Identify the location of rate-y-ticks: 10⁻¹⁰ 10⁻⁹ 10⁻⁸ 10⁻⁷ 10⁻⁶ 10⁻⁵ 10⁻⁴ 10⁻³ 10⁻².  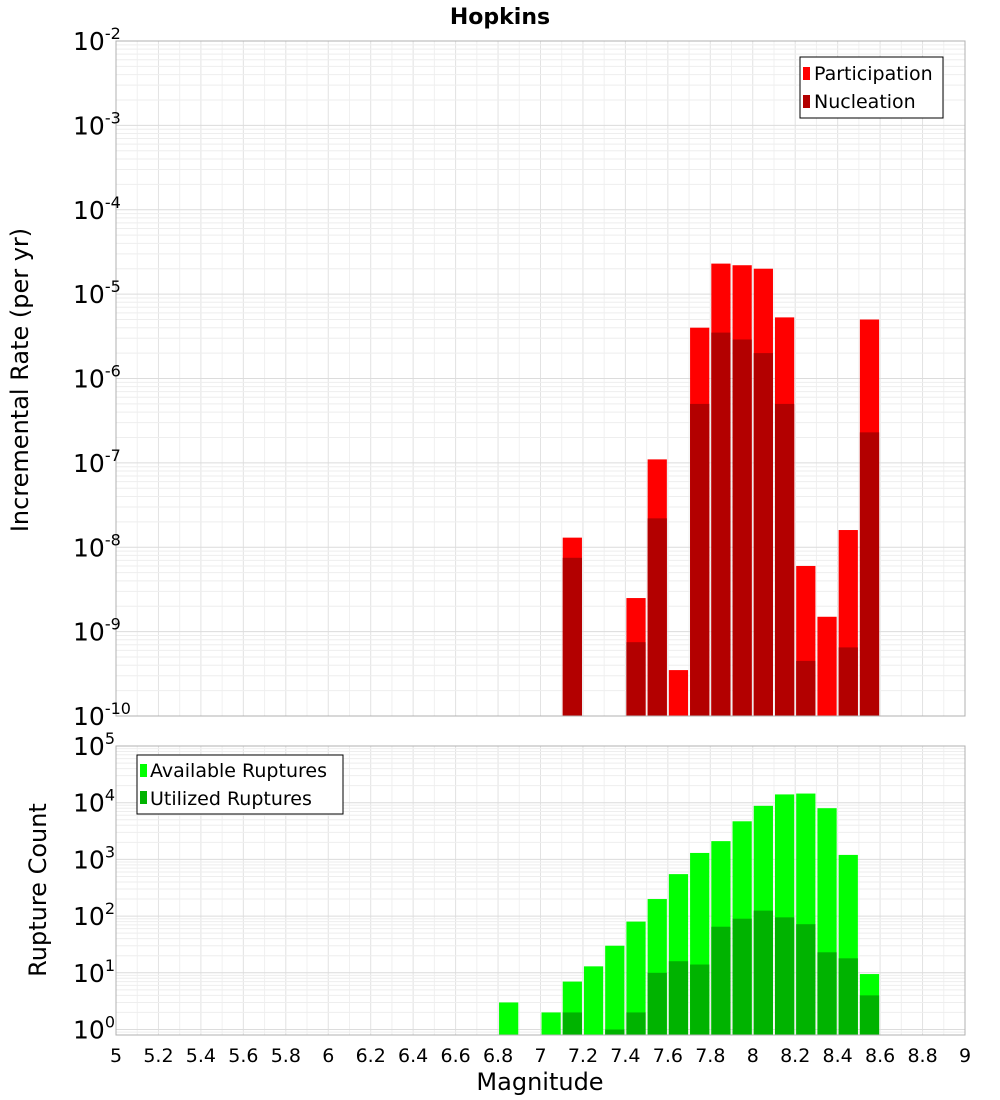
(102, 377).